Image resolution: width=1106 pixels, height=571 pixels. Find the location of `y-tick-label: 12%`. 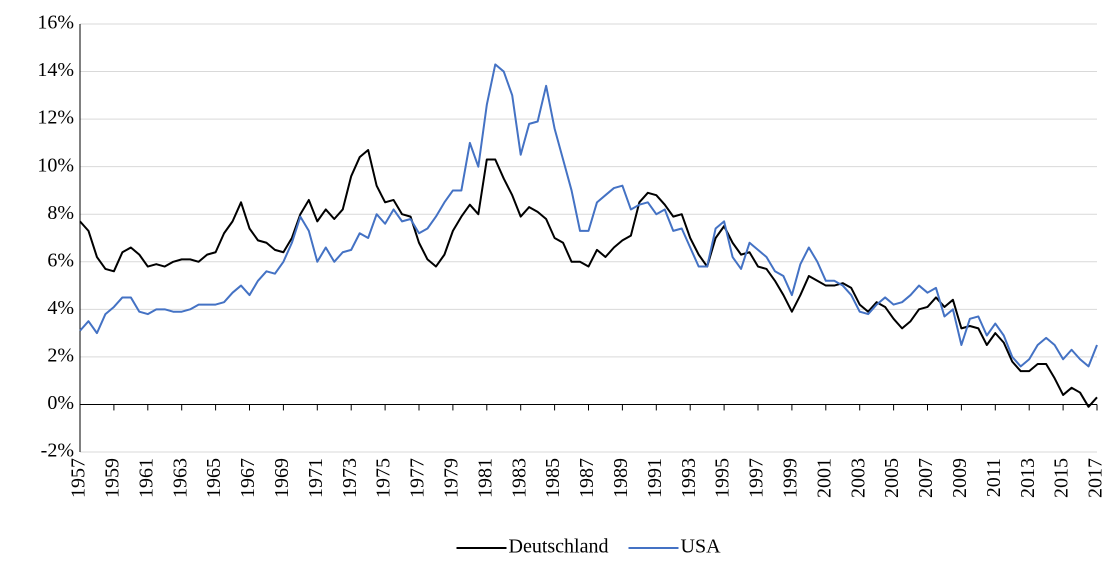

y-tick-label: 12% is located at coordinates (55, 118).